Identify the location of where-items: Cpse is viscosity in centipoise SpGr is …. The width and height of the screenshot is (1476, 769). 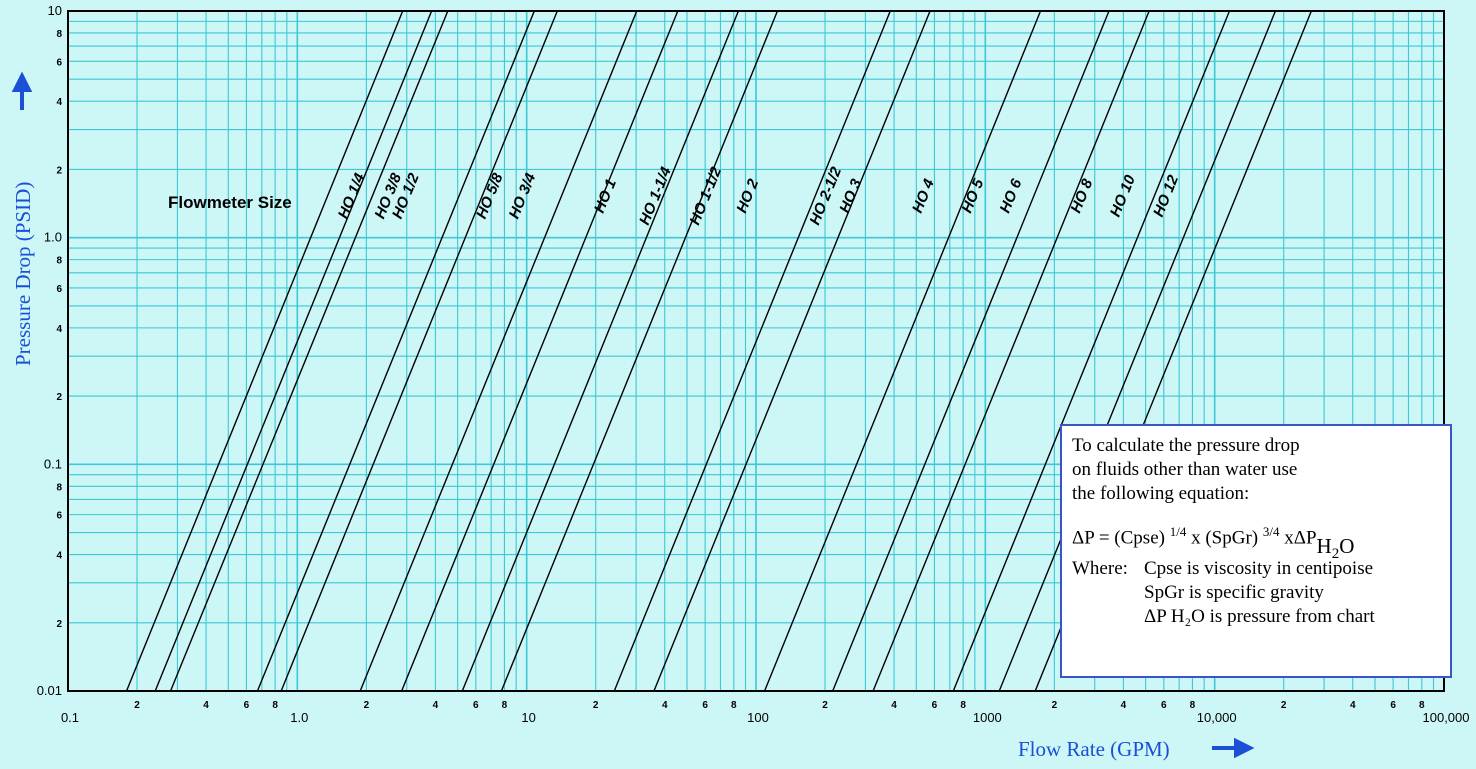
(1293, 593).